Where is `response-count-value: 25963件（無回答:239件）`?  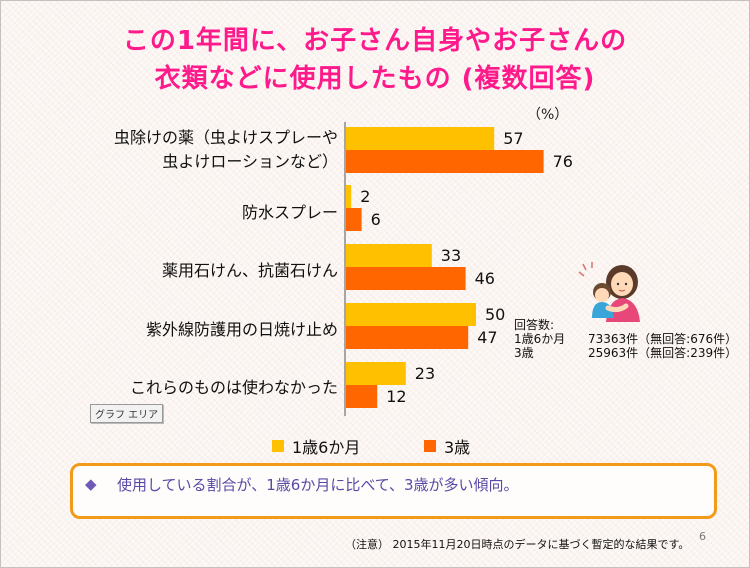 response-count-value: 25963件（無回答:239件） is located at coordinates (663, 353).